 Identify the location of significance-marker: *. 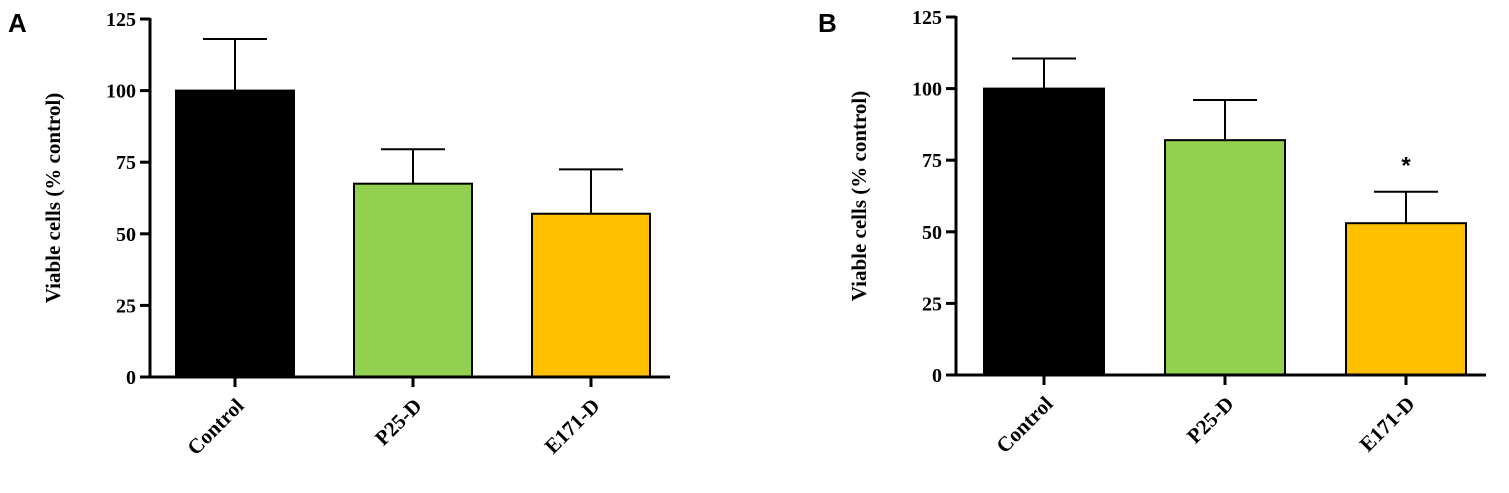
(1406, 166).